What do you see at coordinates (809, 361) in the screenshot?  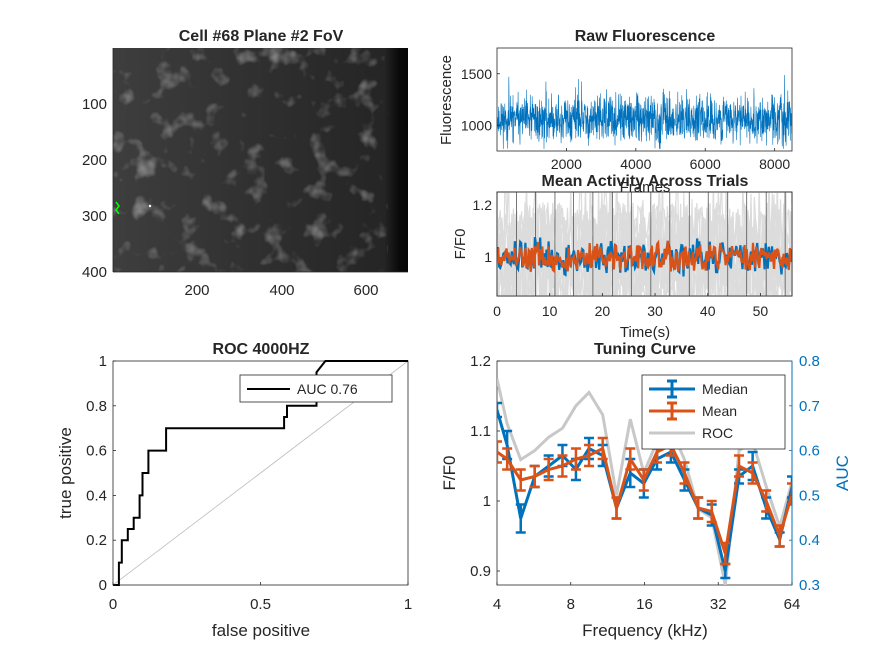 I see `tuning-y2tick: 0.8` at bounding box center [809, 361].